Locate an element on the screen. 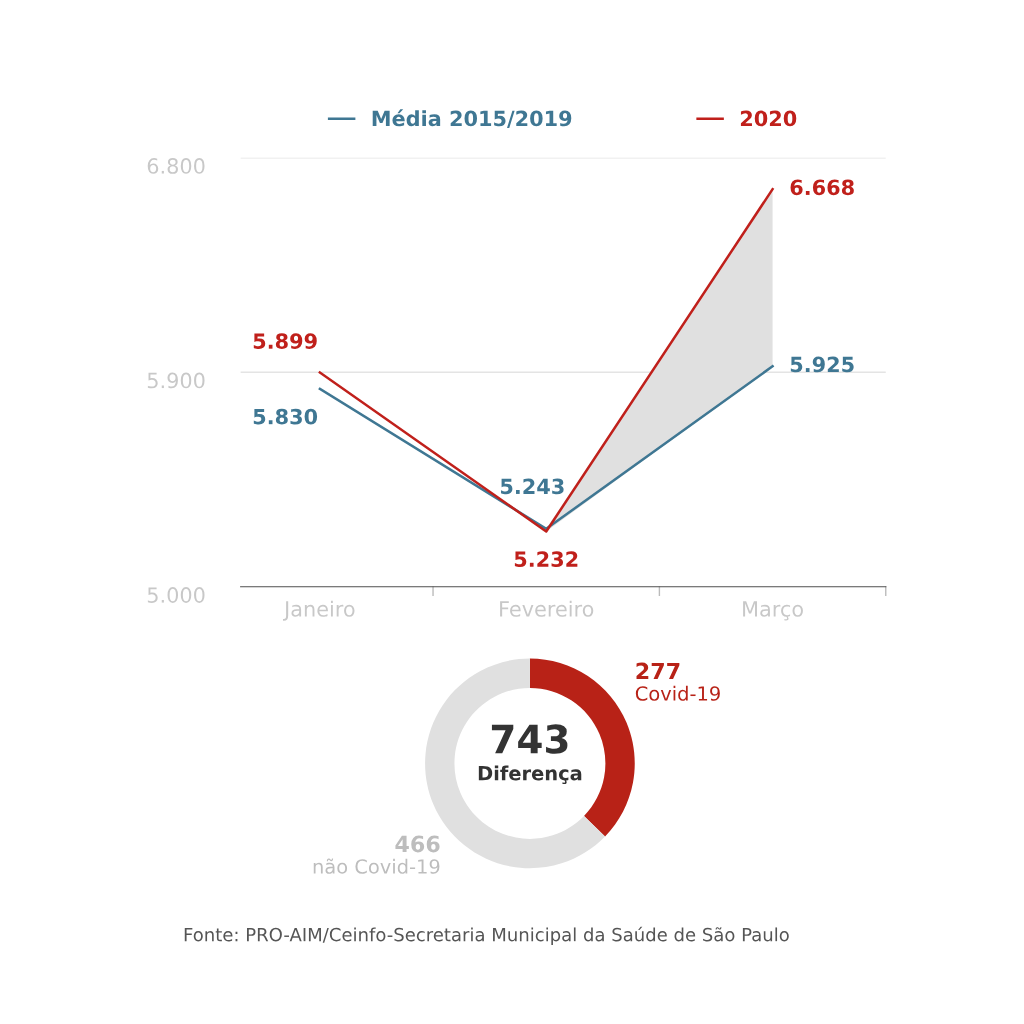 The image size is (1024, 1024). data-label: 5.925 is located at coordinates (822, 364).